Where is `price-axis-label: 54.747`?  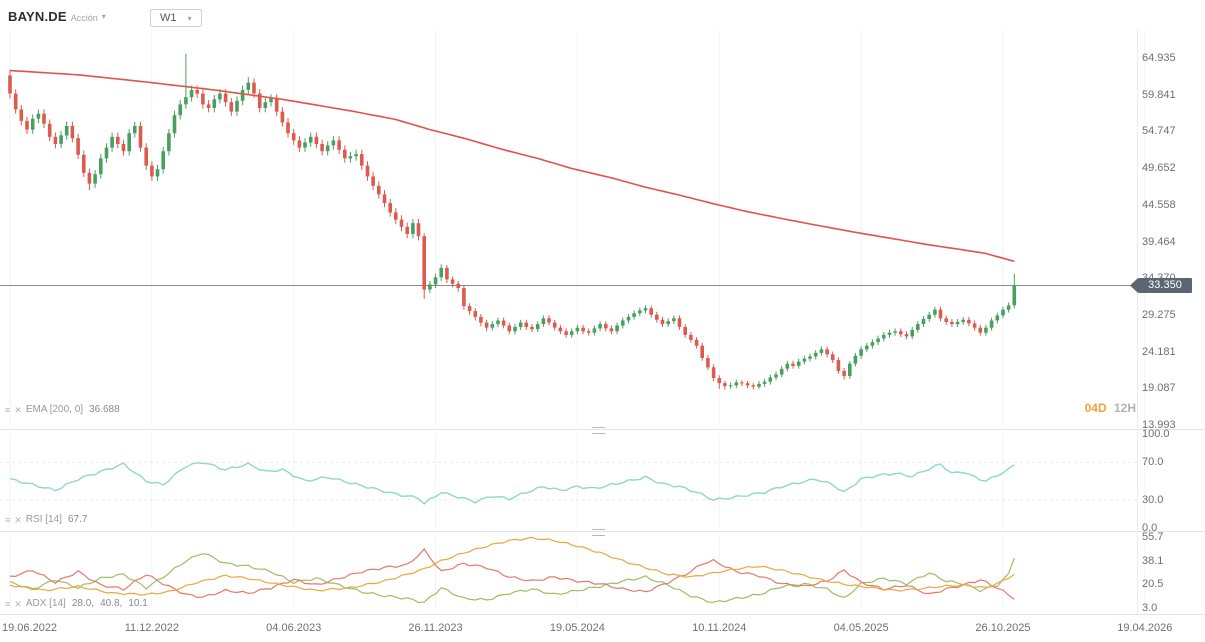 price-axis-label: 54.747 is located at coordinates (1159, 131).